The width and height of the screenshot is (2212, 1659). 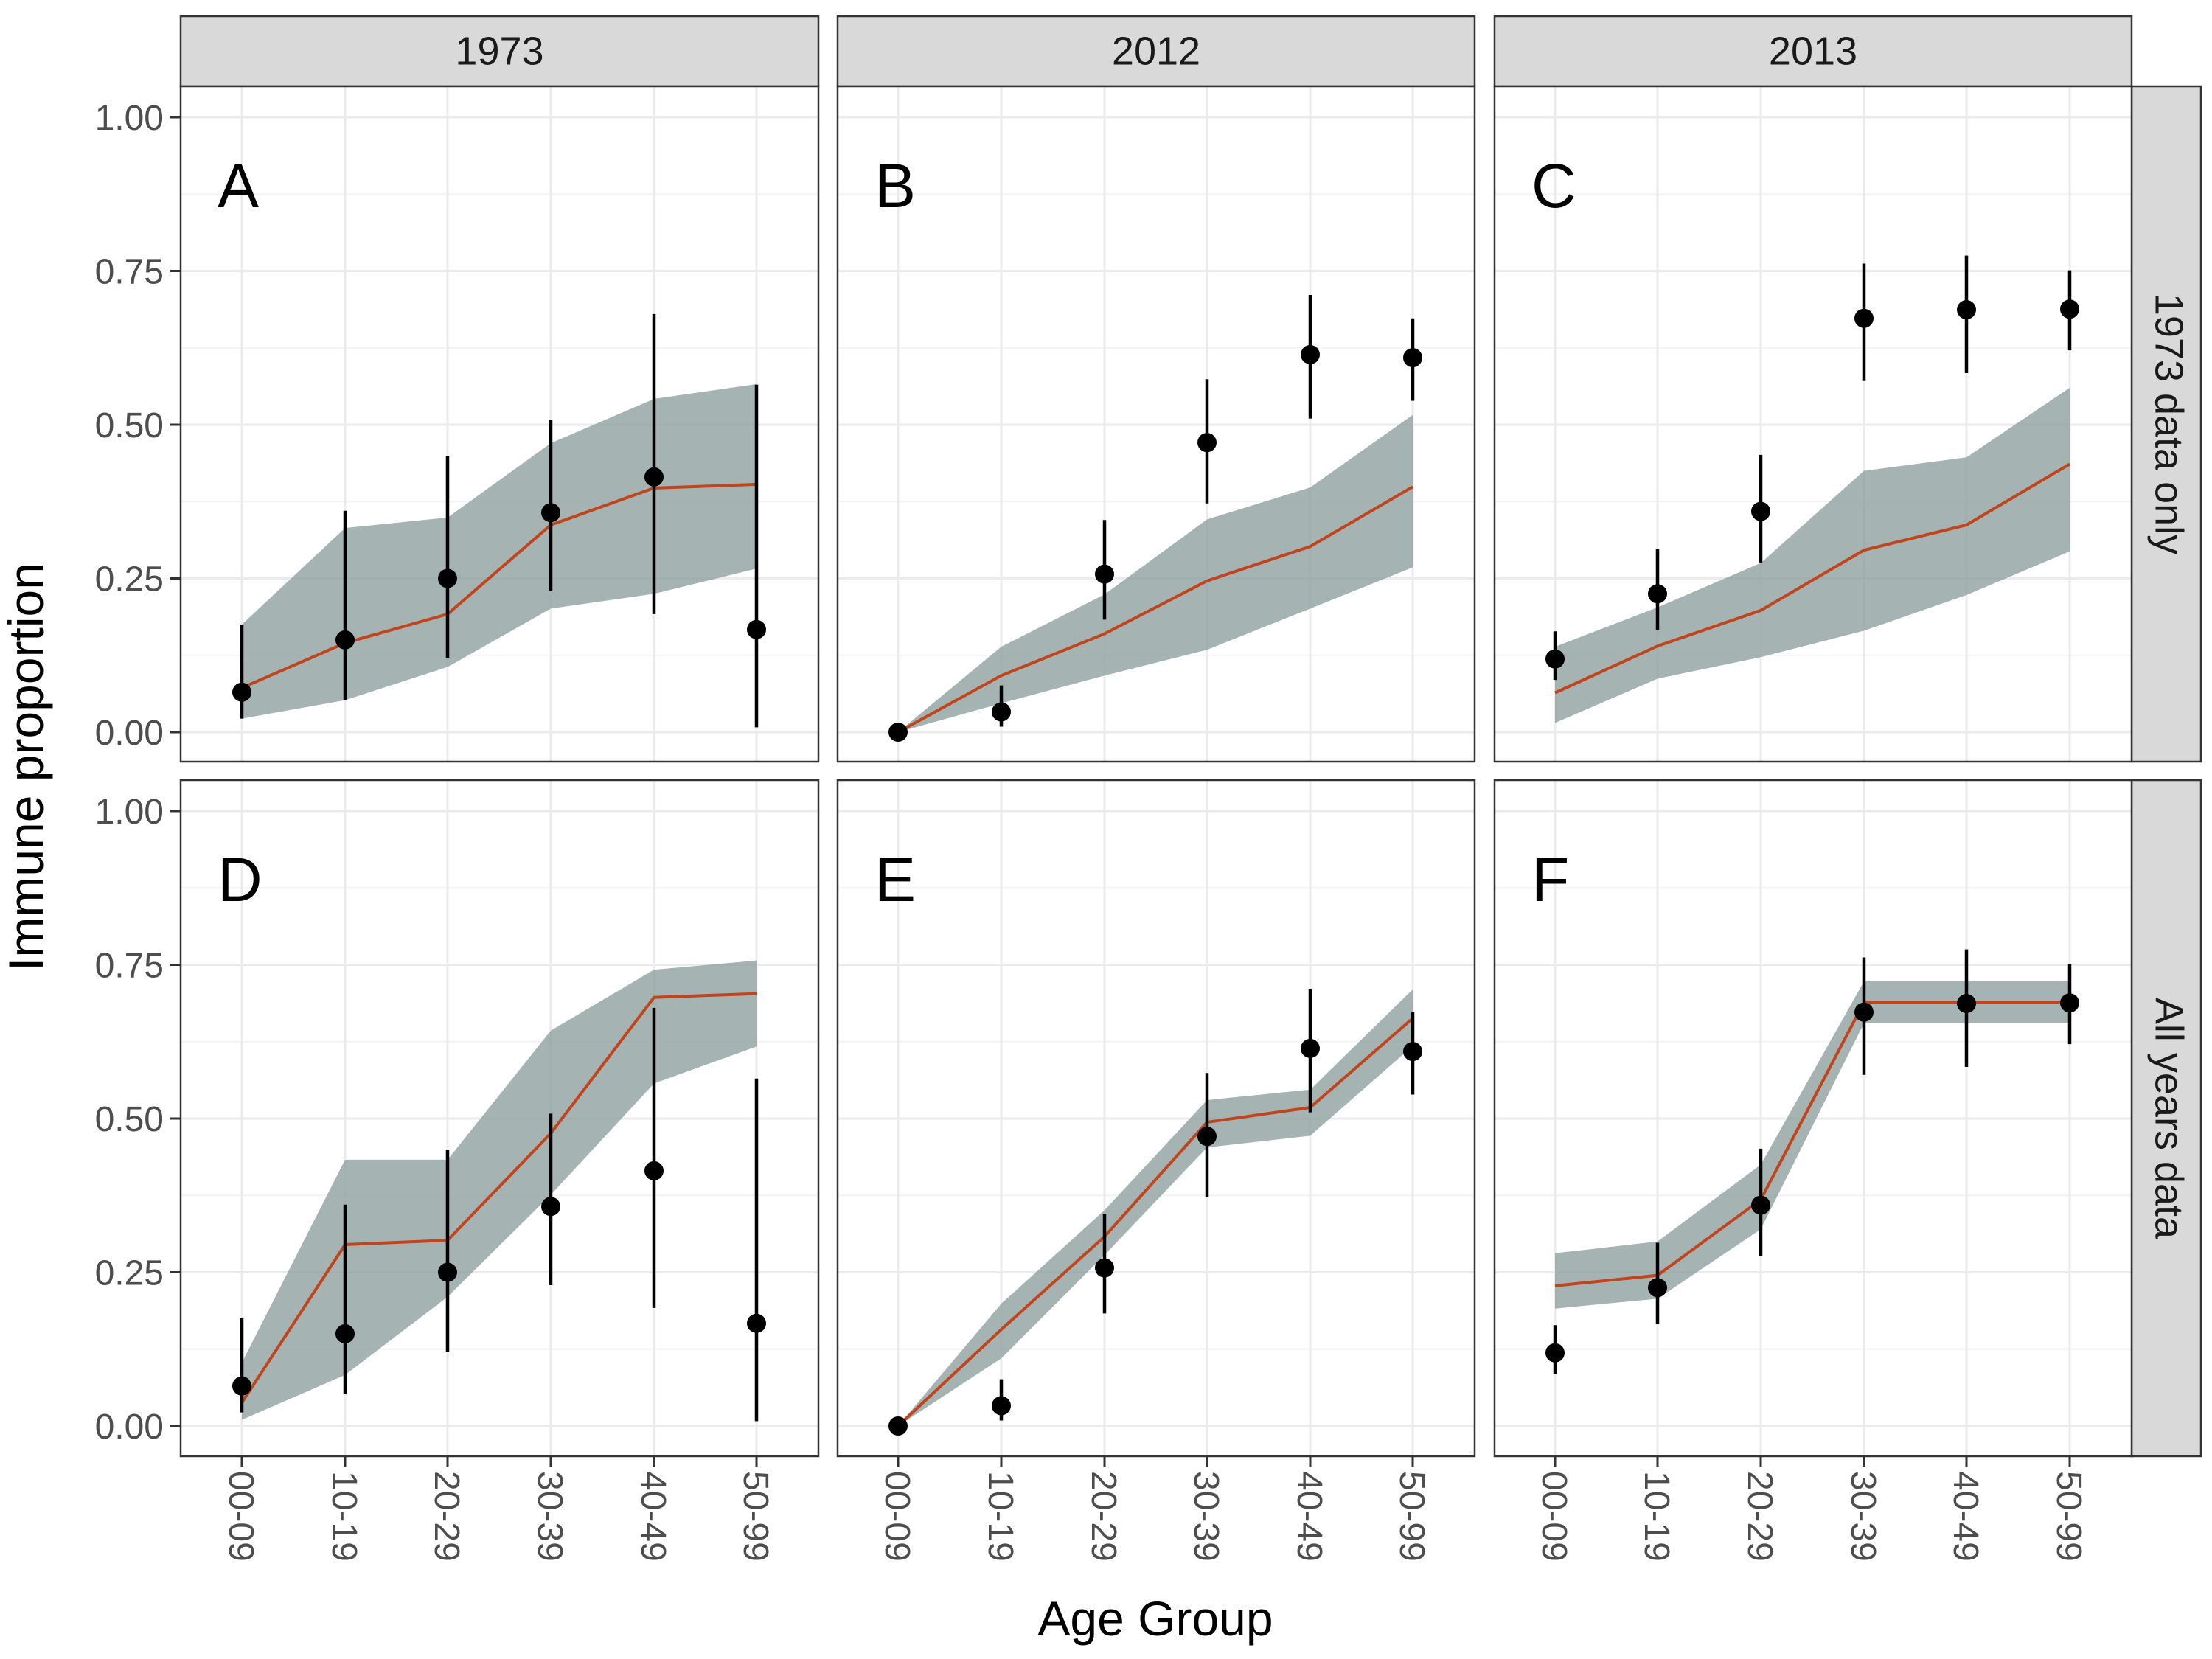 I want to click on y-axis-title: Immune proportion, so click(x=26, y=767).